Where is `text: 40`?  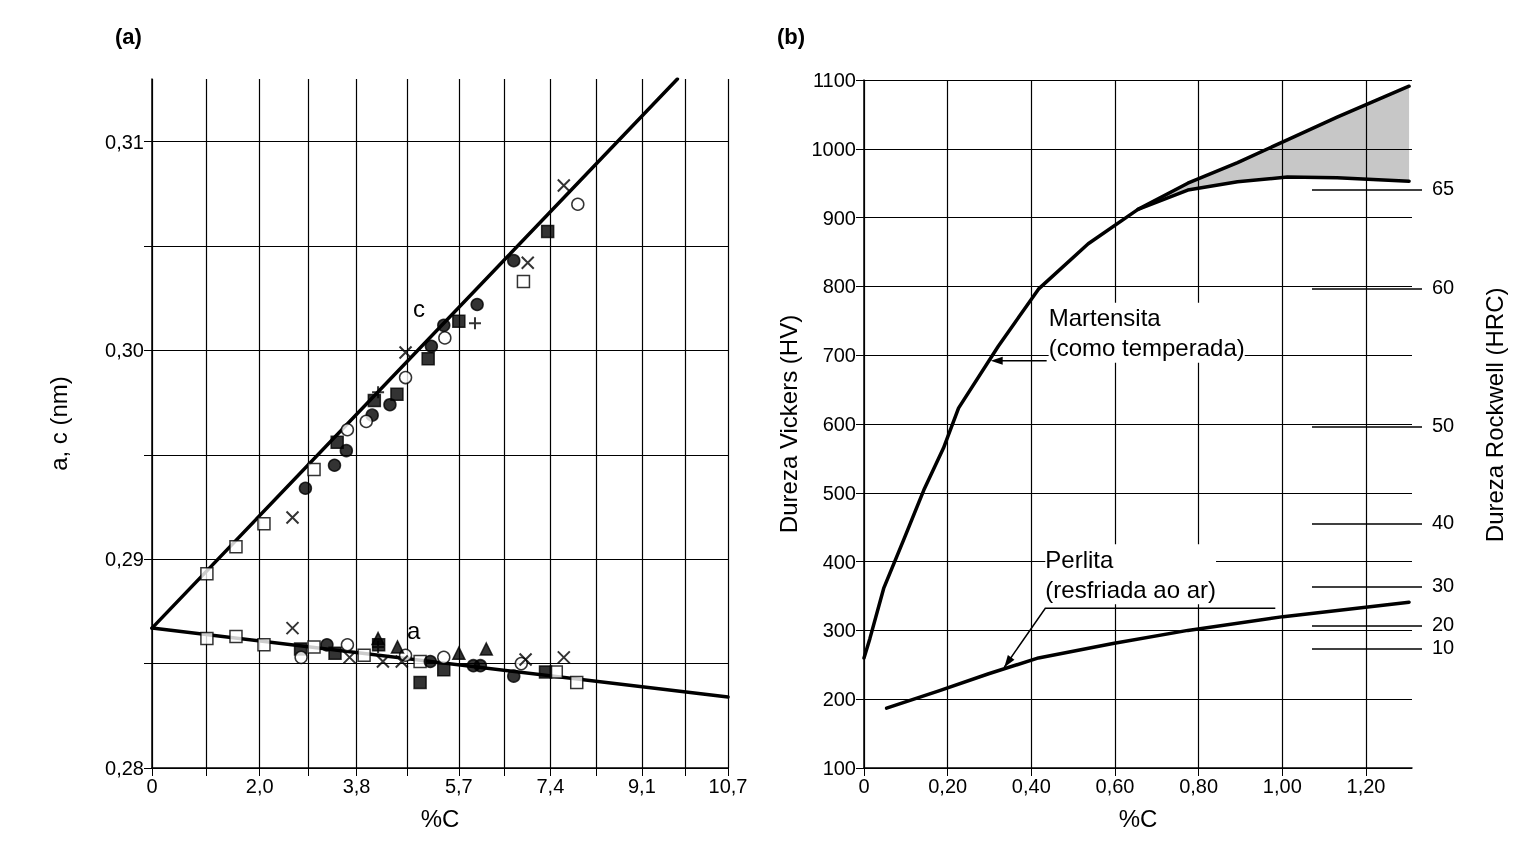
text: 40 is located at coordinates (1443, 522).